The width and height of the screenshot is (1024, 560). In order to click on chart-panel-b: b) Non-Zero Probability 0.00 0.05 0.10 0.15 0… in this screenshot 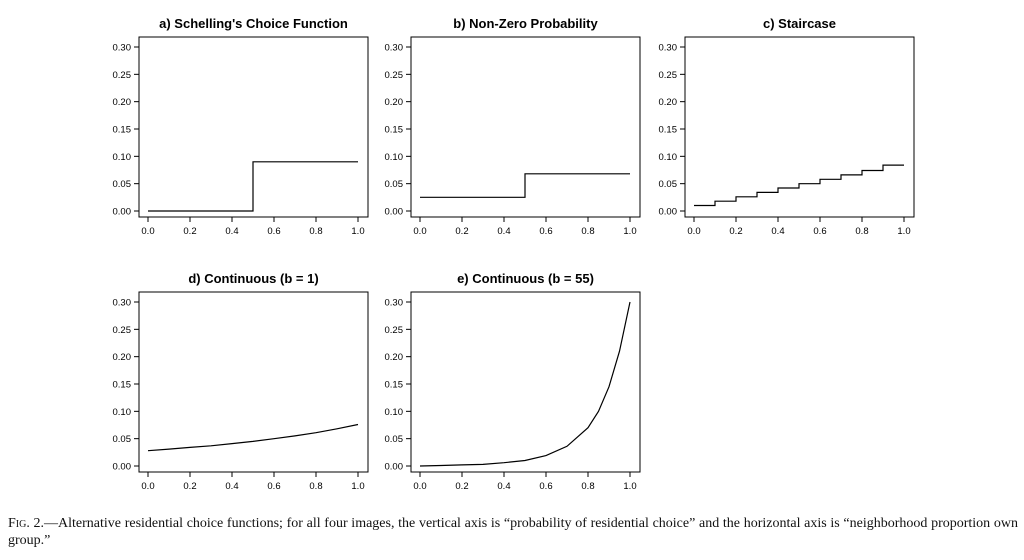, I will do `click(513, 126)`.